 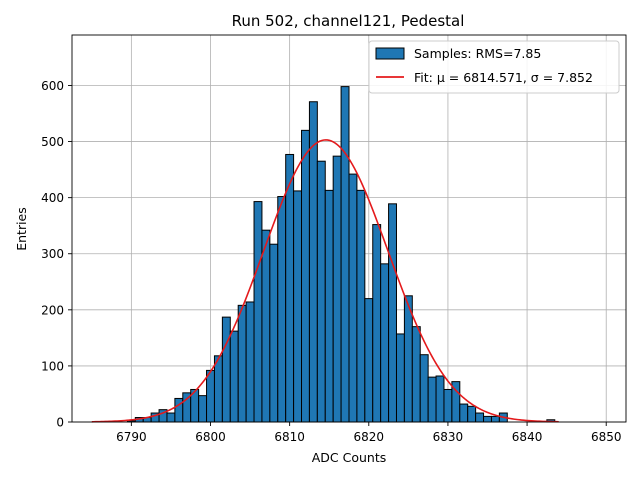 What do you see at coordinates (527, 437) in the screenshot?
I see `x-tick-label: 6840` at bounding box center [527, 437].